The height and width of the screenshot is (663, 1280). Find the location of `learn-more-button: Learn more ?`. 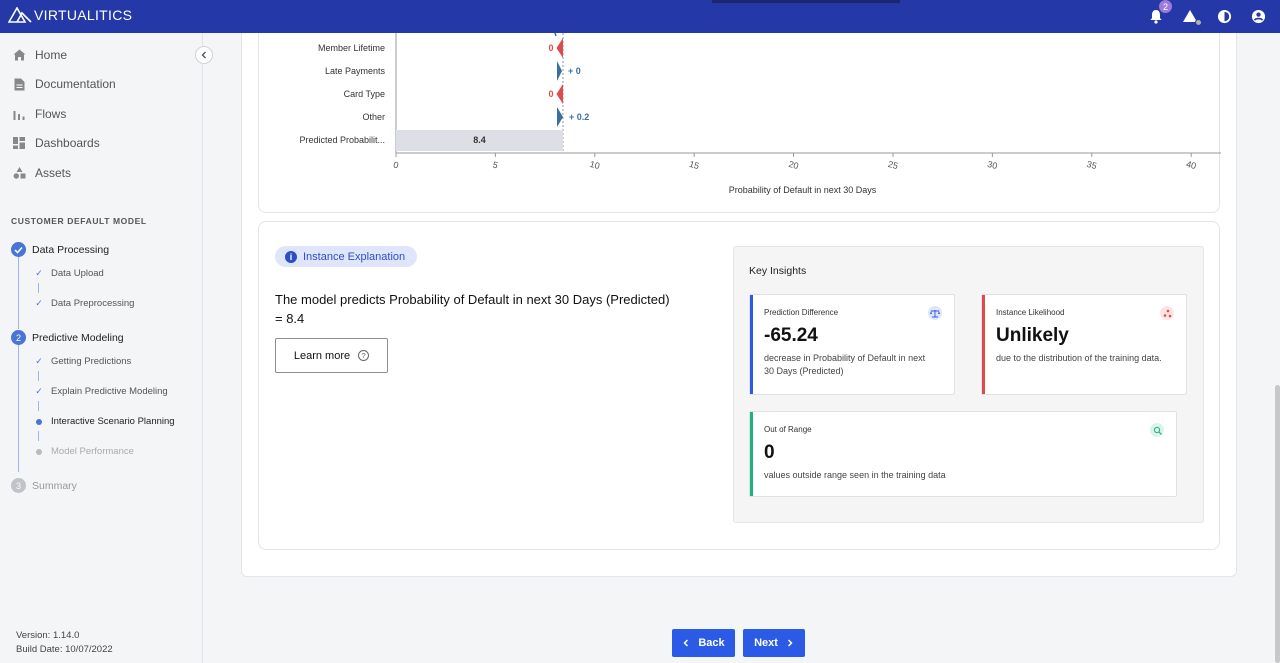

learn-more-button: Learn more ? is located at coordinates (331, 355).